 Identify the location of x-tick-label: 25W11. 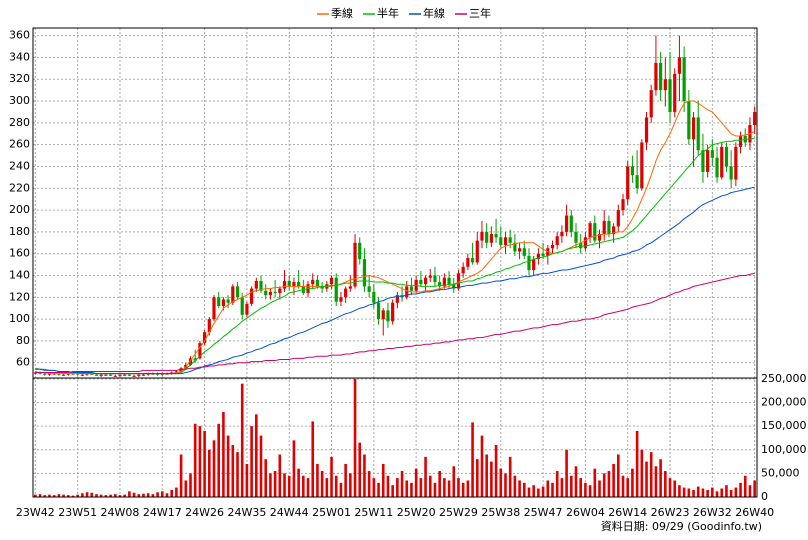
(373, 512).